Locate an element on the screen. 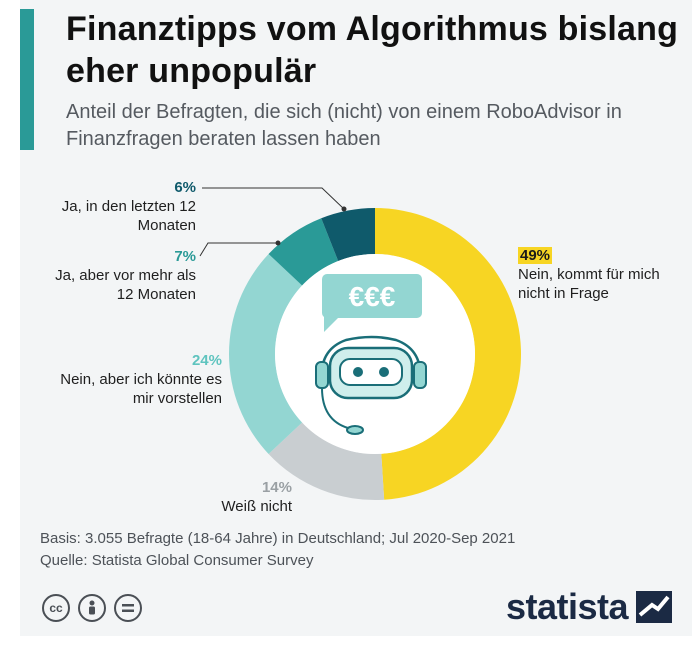 This screenshot has height=646, width=700. category-label-weiss-nicht: Weiß nicht is located at coordinates (256, 506).